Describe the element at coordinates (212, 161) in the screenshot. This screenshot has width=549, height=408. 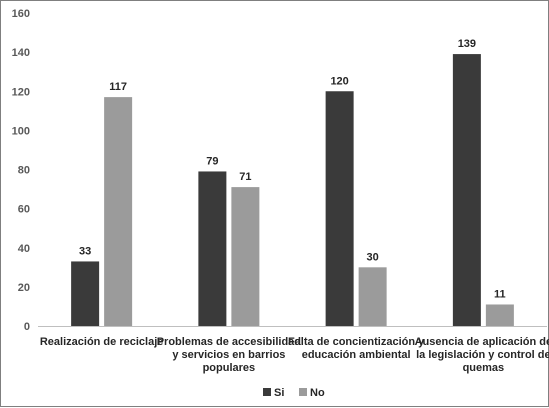
I see `data-label-si-1: 79` at that location.